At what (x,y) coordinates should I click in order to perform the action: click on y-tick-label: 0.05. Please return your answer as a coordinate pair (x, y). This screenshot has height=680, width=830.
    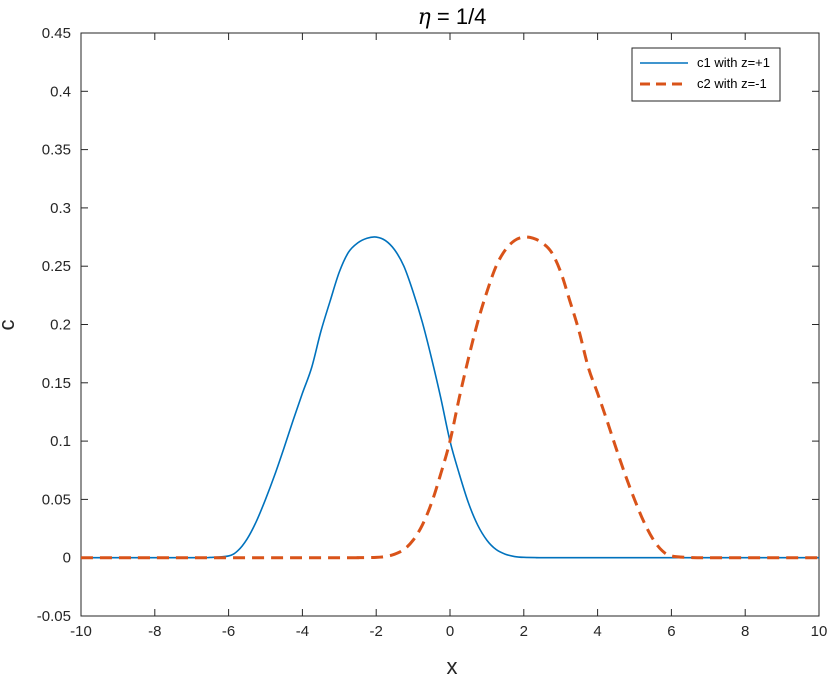
    Looking at the image, I should click on (56, 499).